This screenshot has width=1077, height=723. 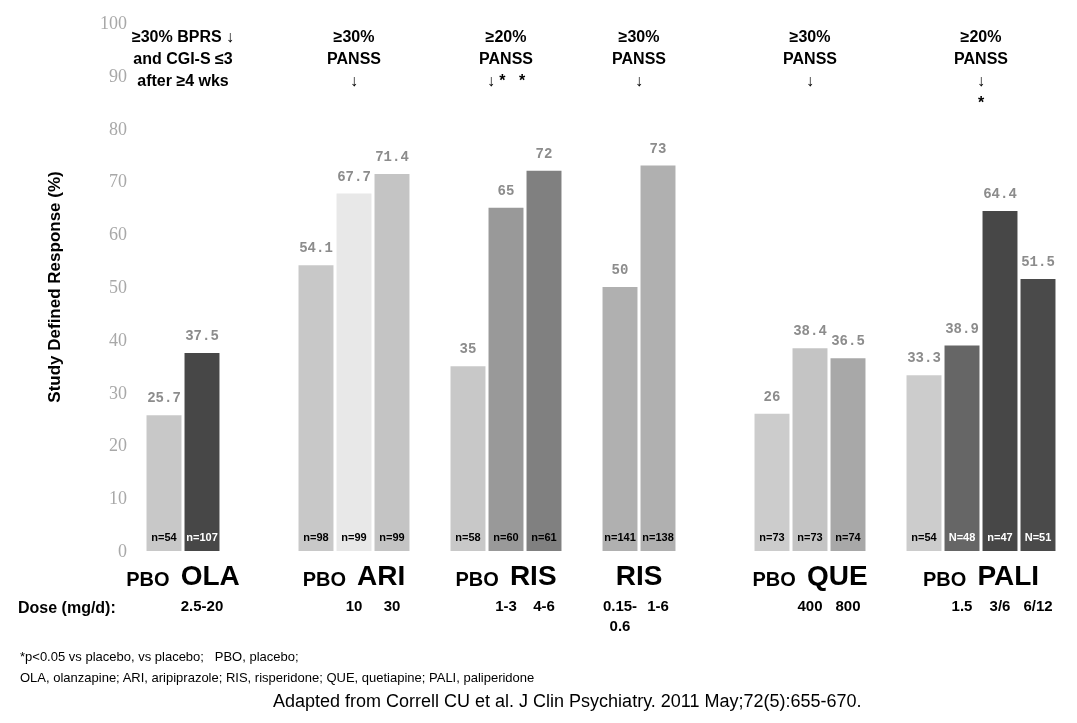 What do you see at coordinates (202, 605) in the screenshot?
I see `x-tick-label: 2.5-20` at bounding box center [202, 605].